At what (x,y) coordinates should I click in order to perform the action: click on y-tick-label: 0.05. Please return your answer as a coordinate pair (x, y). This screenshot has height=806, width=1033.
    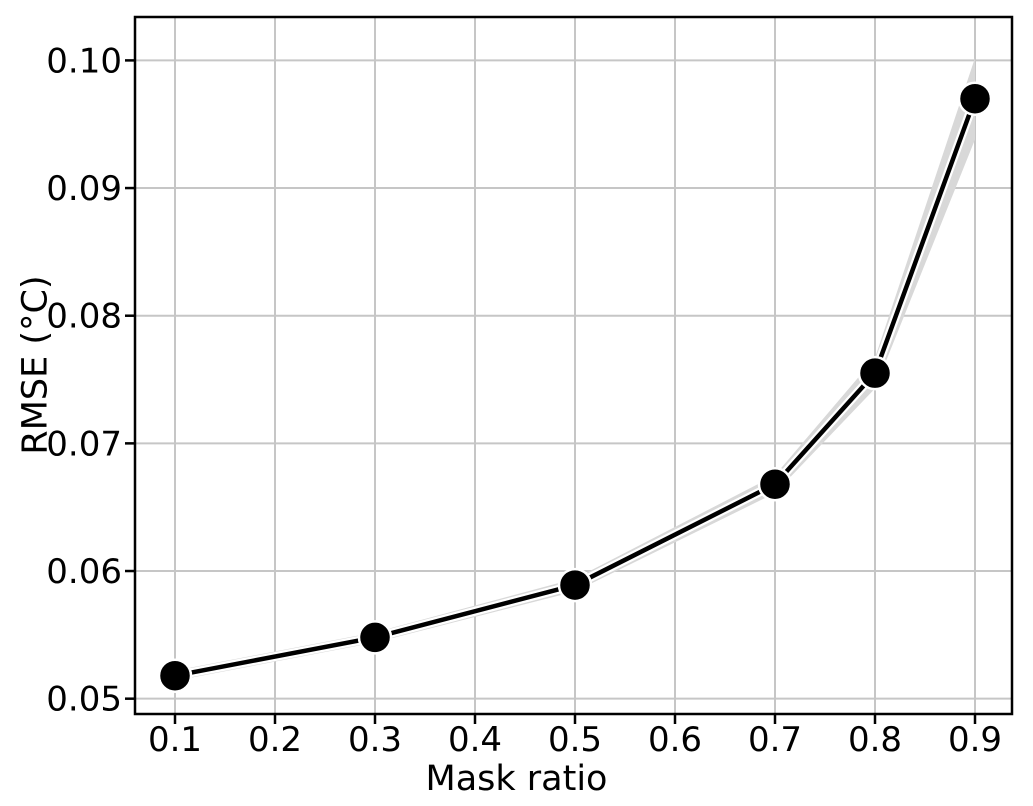
    Looking at the image, I should click on (84, 700).